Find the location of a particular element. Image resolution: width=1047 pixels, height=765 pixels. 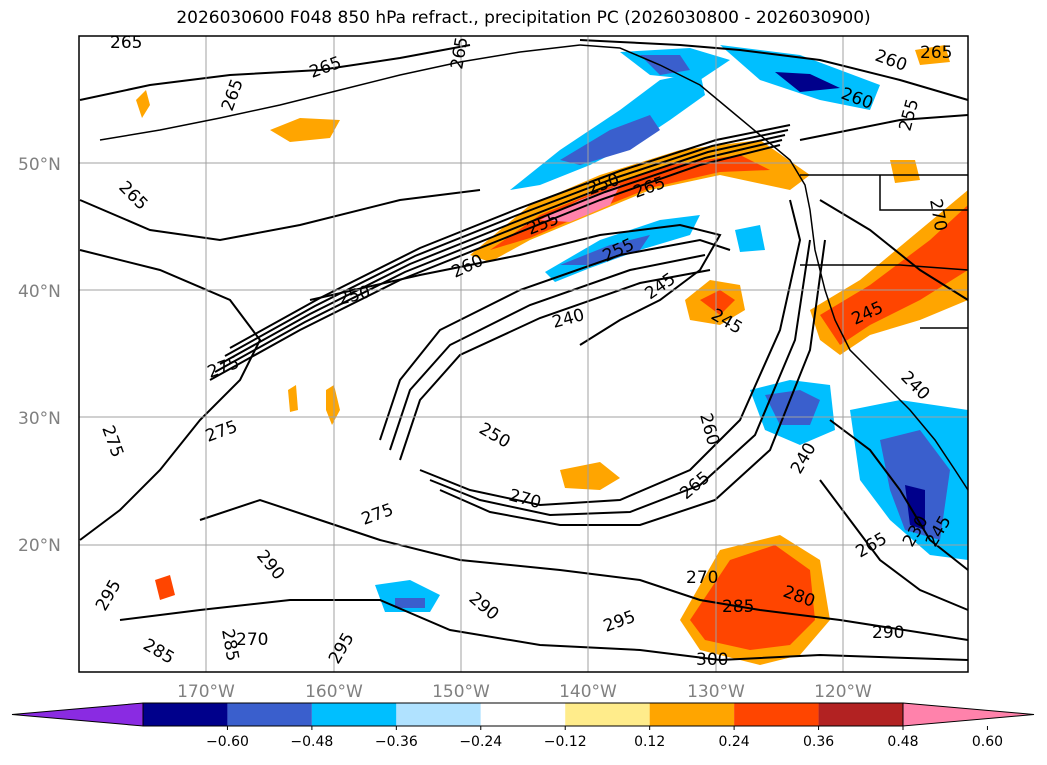

lon-label: 160°W is located at coordinates (334, 692).